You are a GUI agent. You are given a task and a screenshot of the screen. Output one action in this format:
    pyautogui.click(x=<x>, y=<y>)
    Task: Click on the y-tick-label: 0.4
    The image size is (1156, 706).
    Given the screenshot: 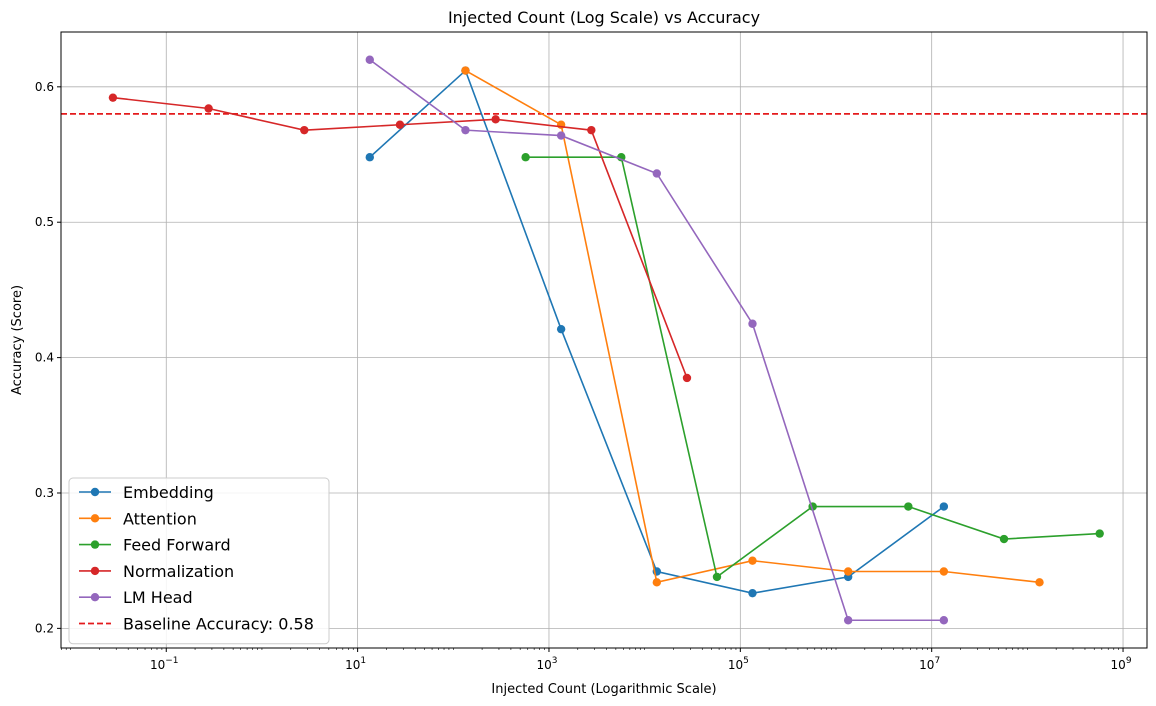 What is the action you would take?
    pyautogui.click(x=44, y=358)
    